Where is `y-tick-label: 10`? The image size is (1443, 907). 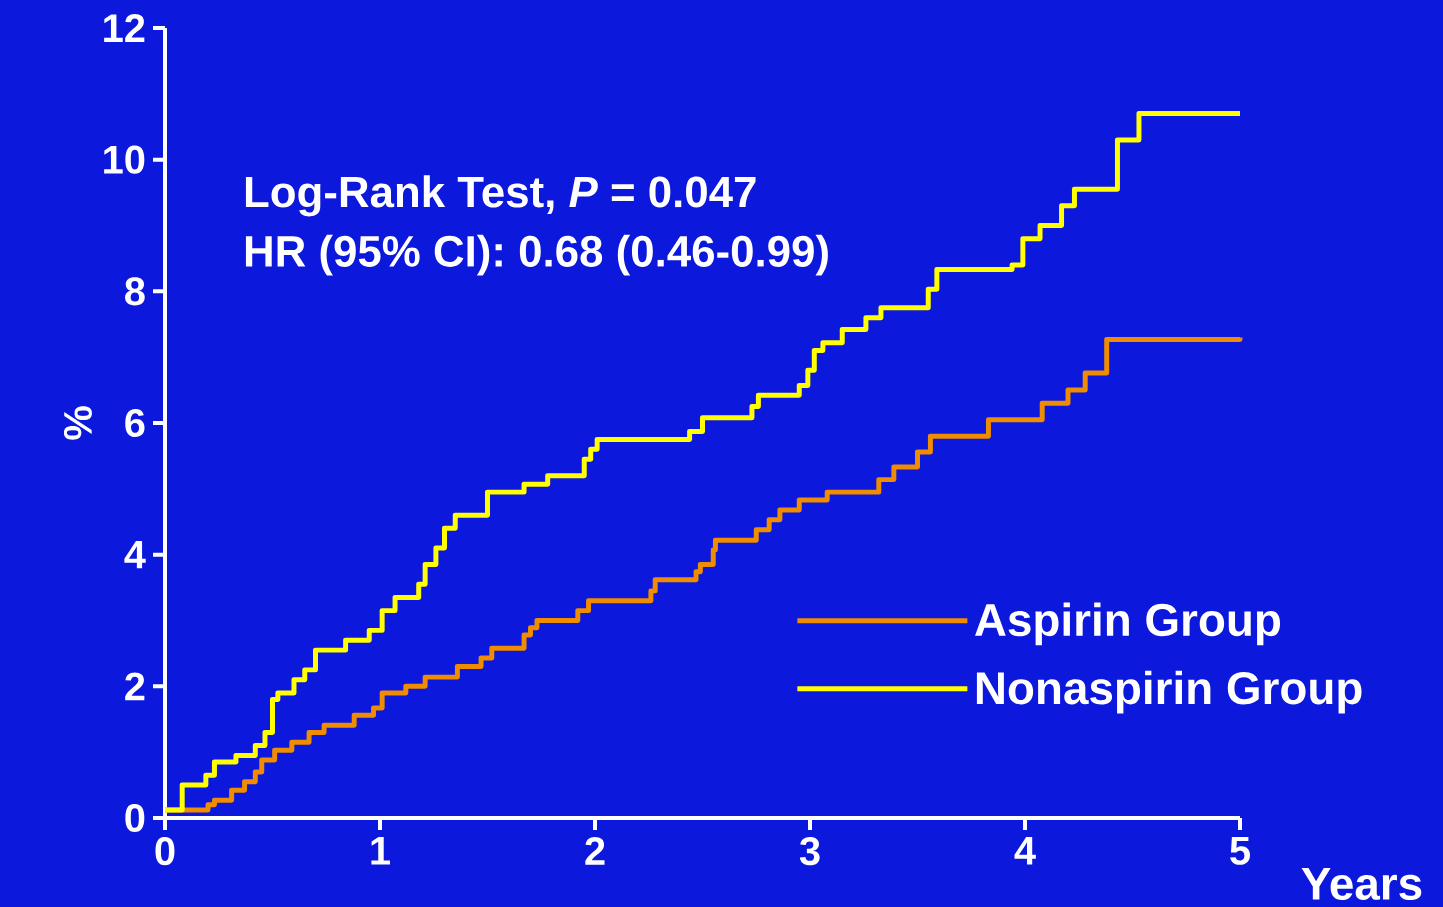 y-tick-label: 10 is located at coordinates (124, 159).